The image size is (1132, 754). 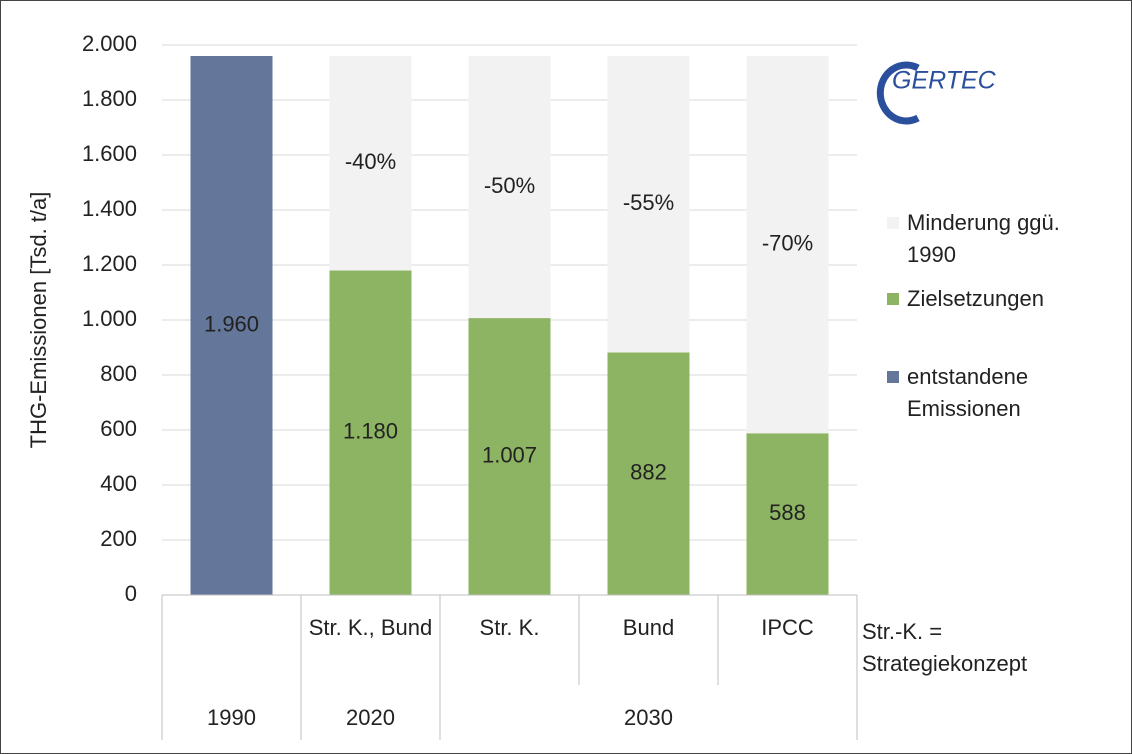 What do you see at coordinates (510, 627) in the screenshot?
I see `x-tick-label: Str. K.` at bounding box center [510, 627].